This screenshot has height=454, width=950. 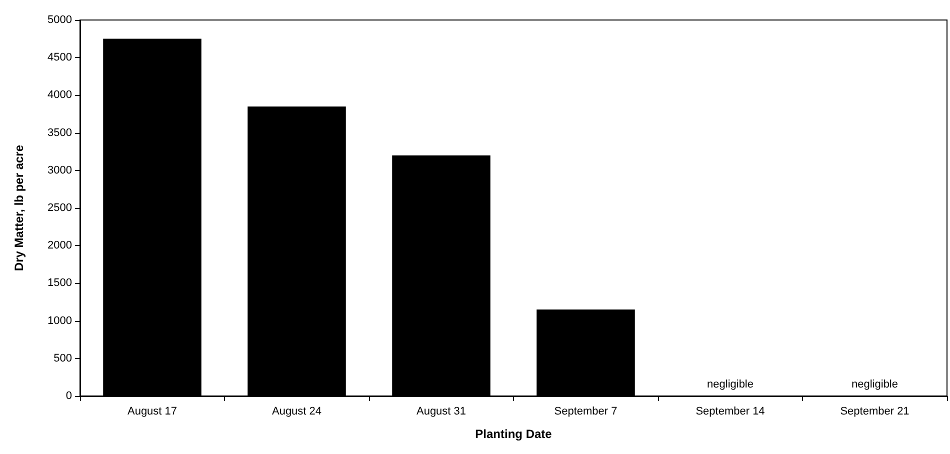 What do you see at coordinates (513, 434) in the screenshot?
I see `x-axis-title: Planting Date` at bounding box center [513, 434].